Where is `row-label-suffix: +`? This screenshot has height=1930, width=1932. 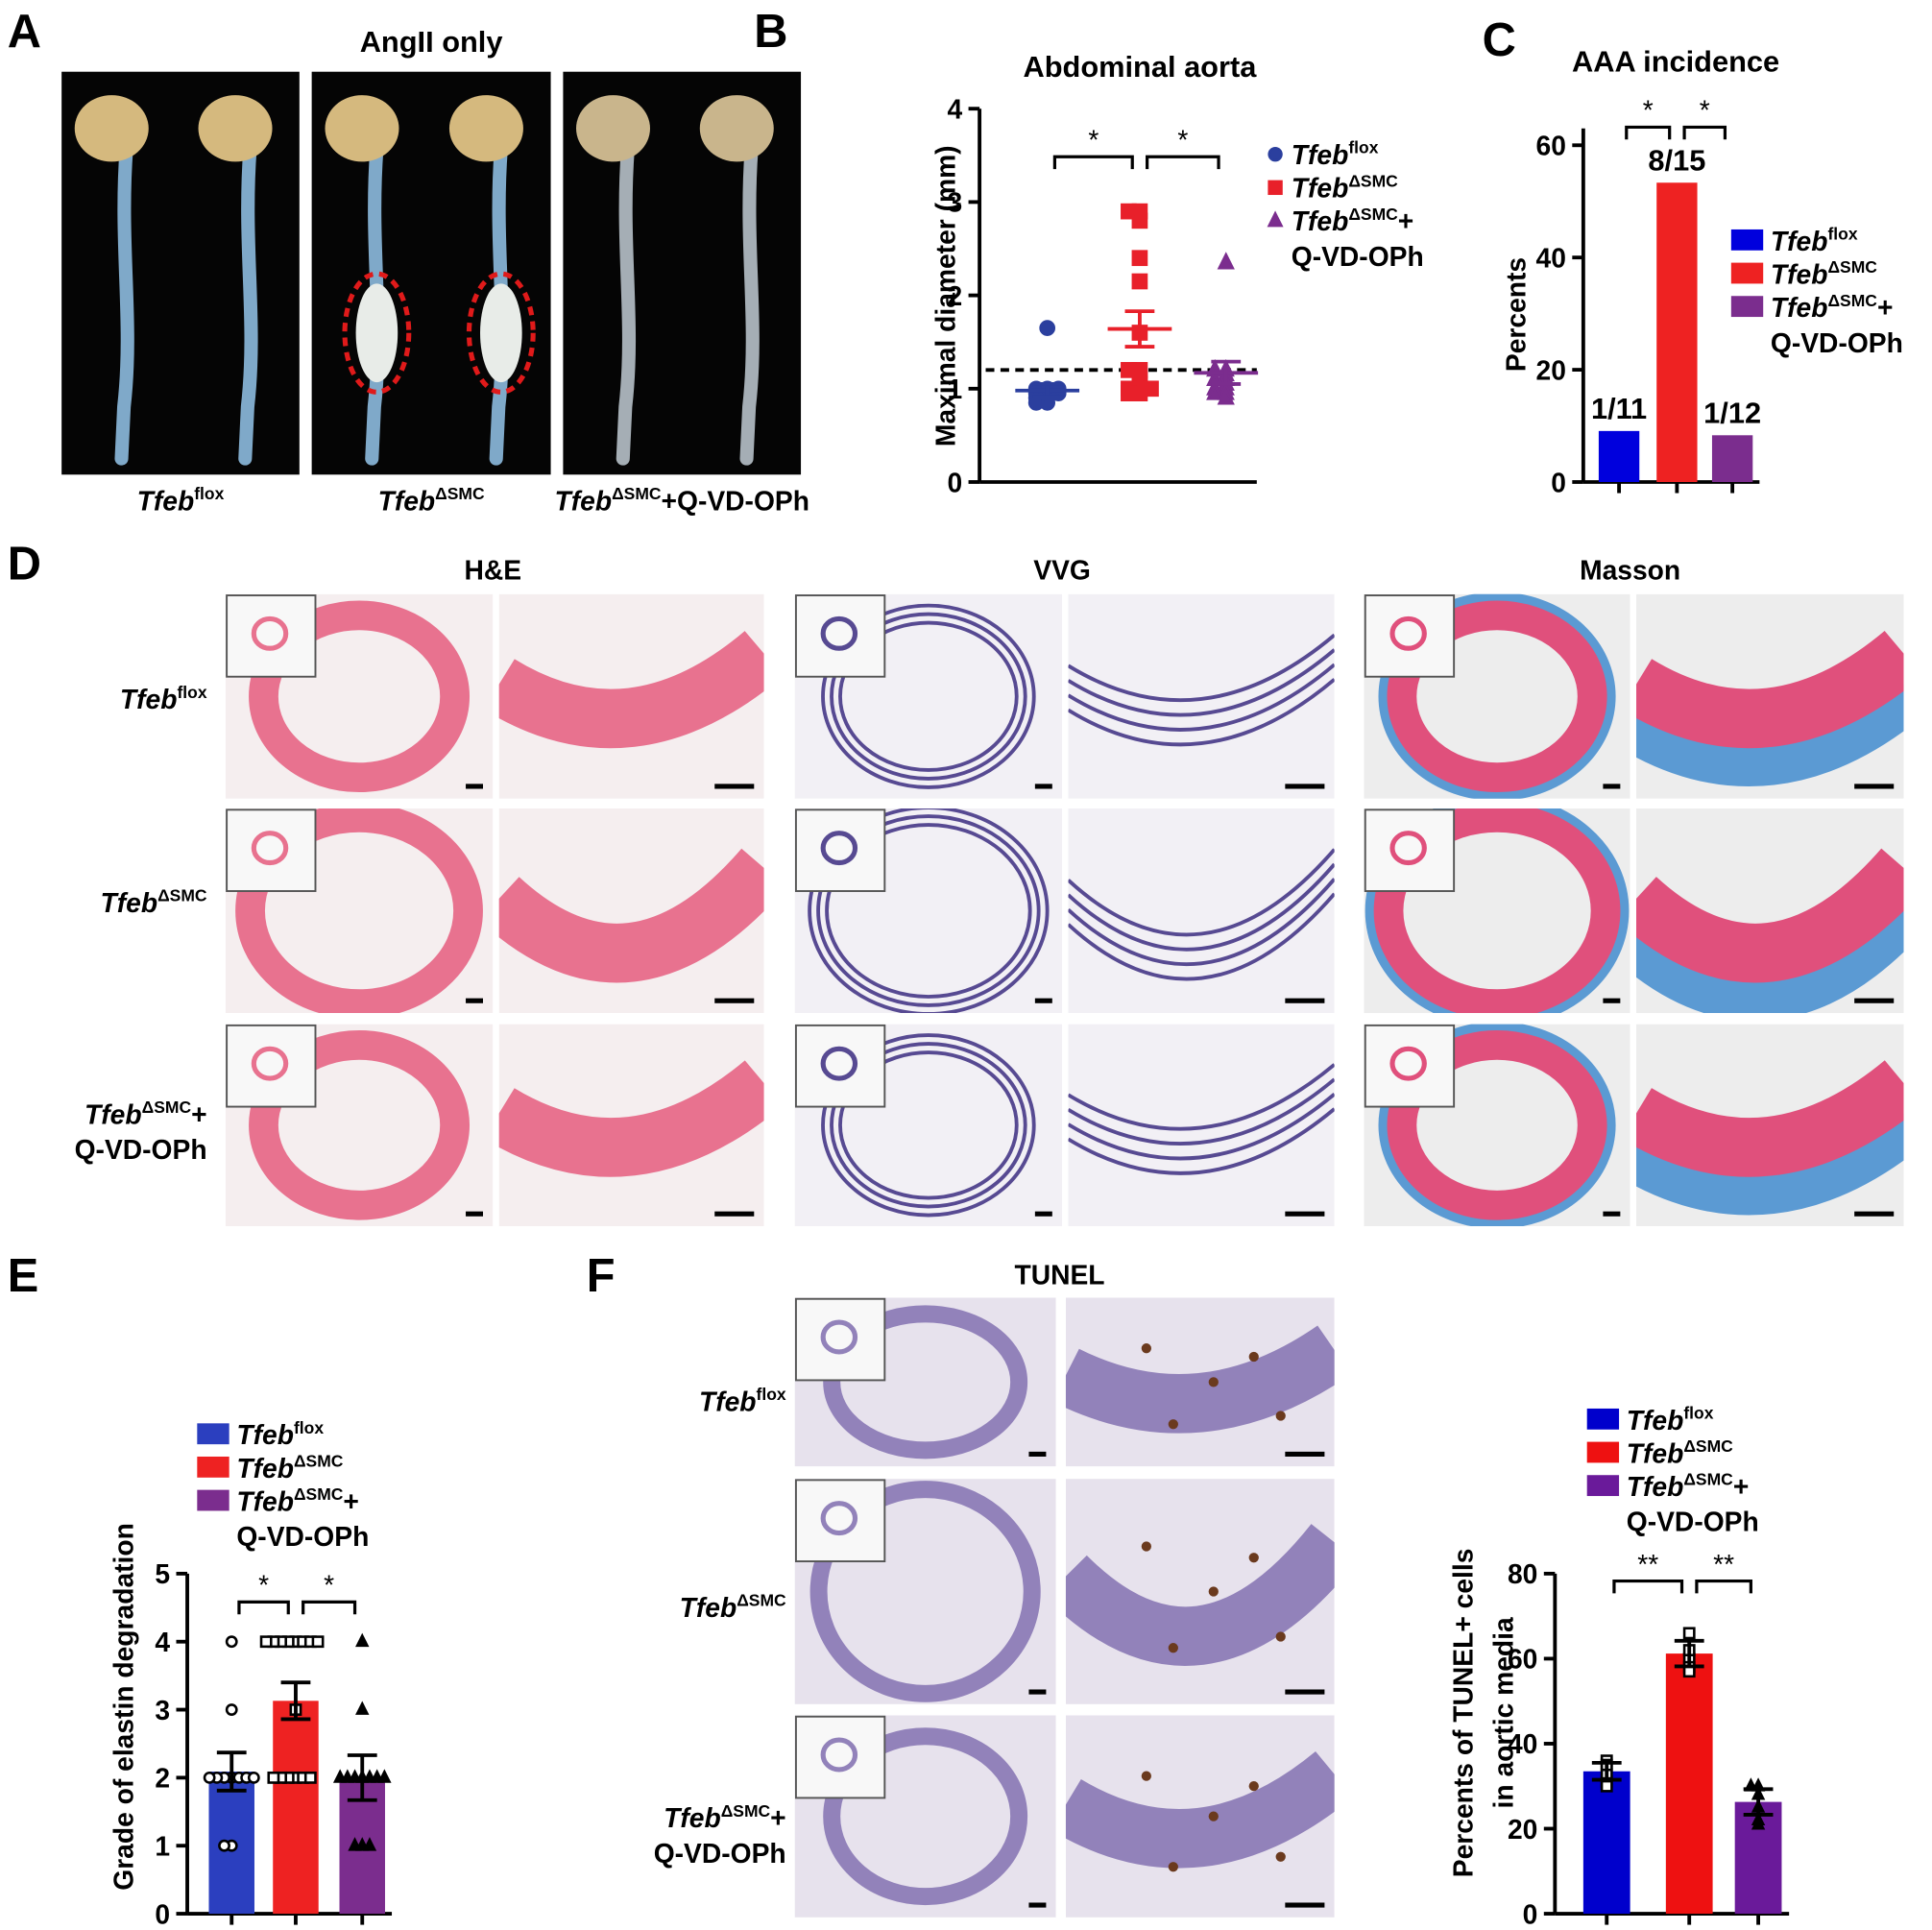
row-label-suffix: + is located at coordinates (777, 1817).